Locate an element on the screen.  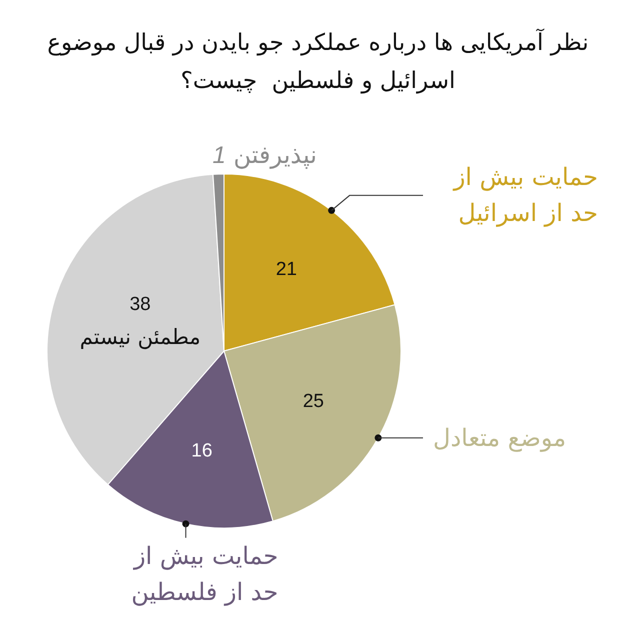
slice-label: مطمئن نیستم is located at coordinates (140, 337).